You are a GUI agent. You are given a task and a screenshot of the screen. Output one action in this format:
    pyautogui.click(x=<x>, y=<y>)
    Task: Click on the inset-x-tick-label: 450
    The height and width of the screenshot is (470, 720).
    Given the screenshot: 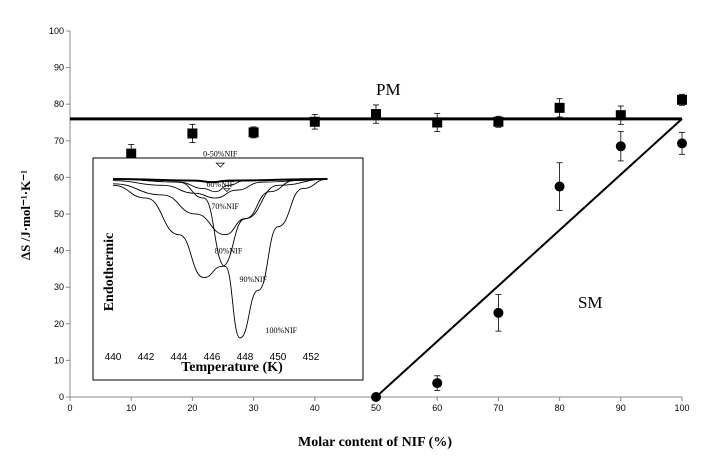 What is the action you would take?
    pyautogui.click(x=278, y=357)
    